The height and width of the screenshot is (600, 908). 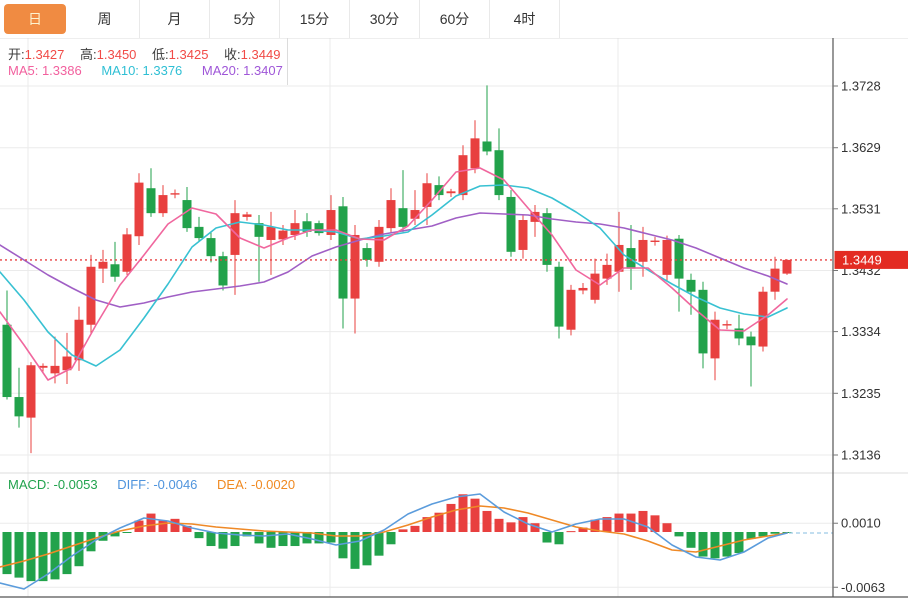 I want to click on tab-timeframe-4: 5分, so click(x=245, y=19).